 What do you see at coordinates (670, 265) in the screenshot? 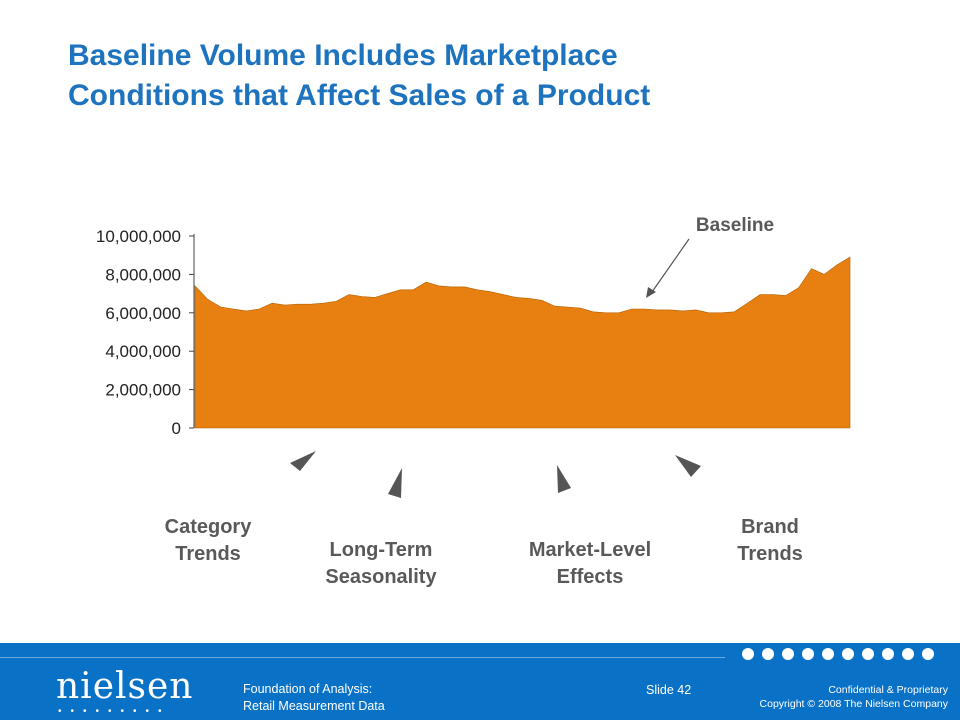
I see `baseline-annotation-arrow` at bounding box center [670, 265].